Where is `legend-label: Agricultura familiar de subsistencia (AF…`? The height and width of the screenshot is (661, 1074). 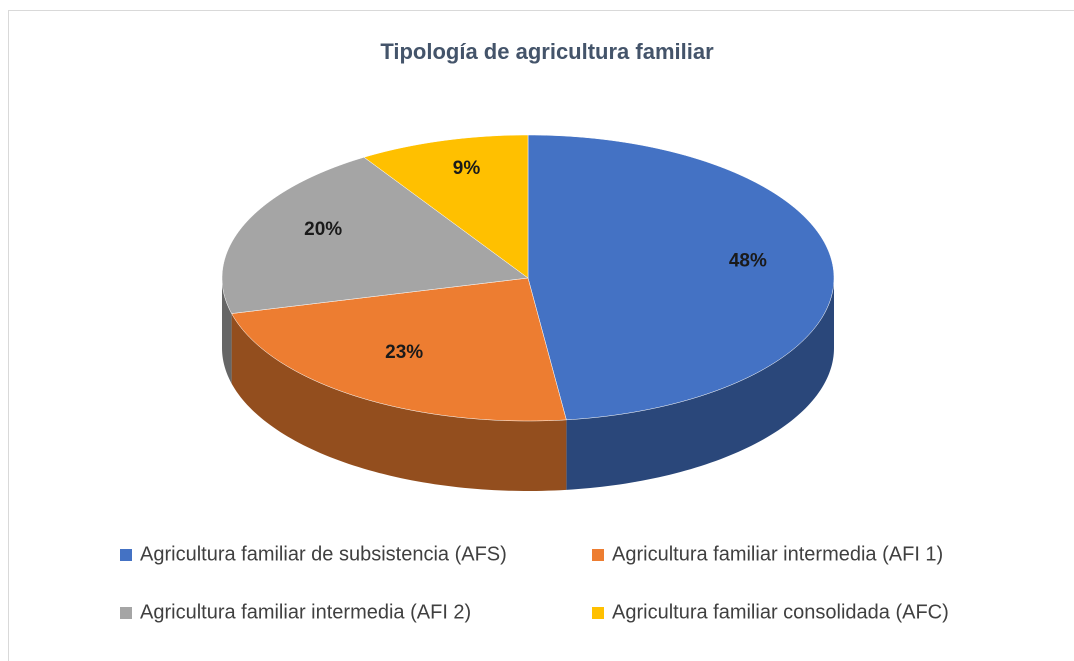 legend-label: Agricultura familiar de subsistencia (AF… is located at coordinates (323, 554).